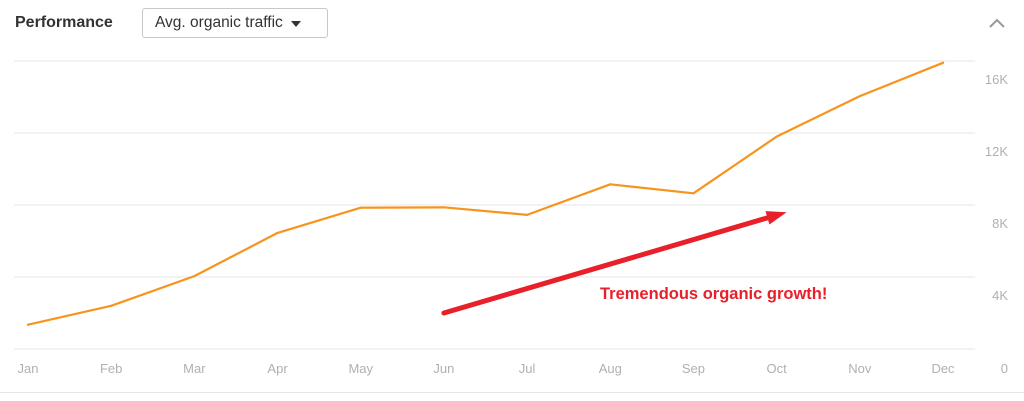 This screenshot has height=401, width=1024. I want to click on x-tick-label: Aug, so click(610, 368).